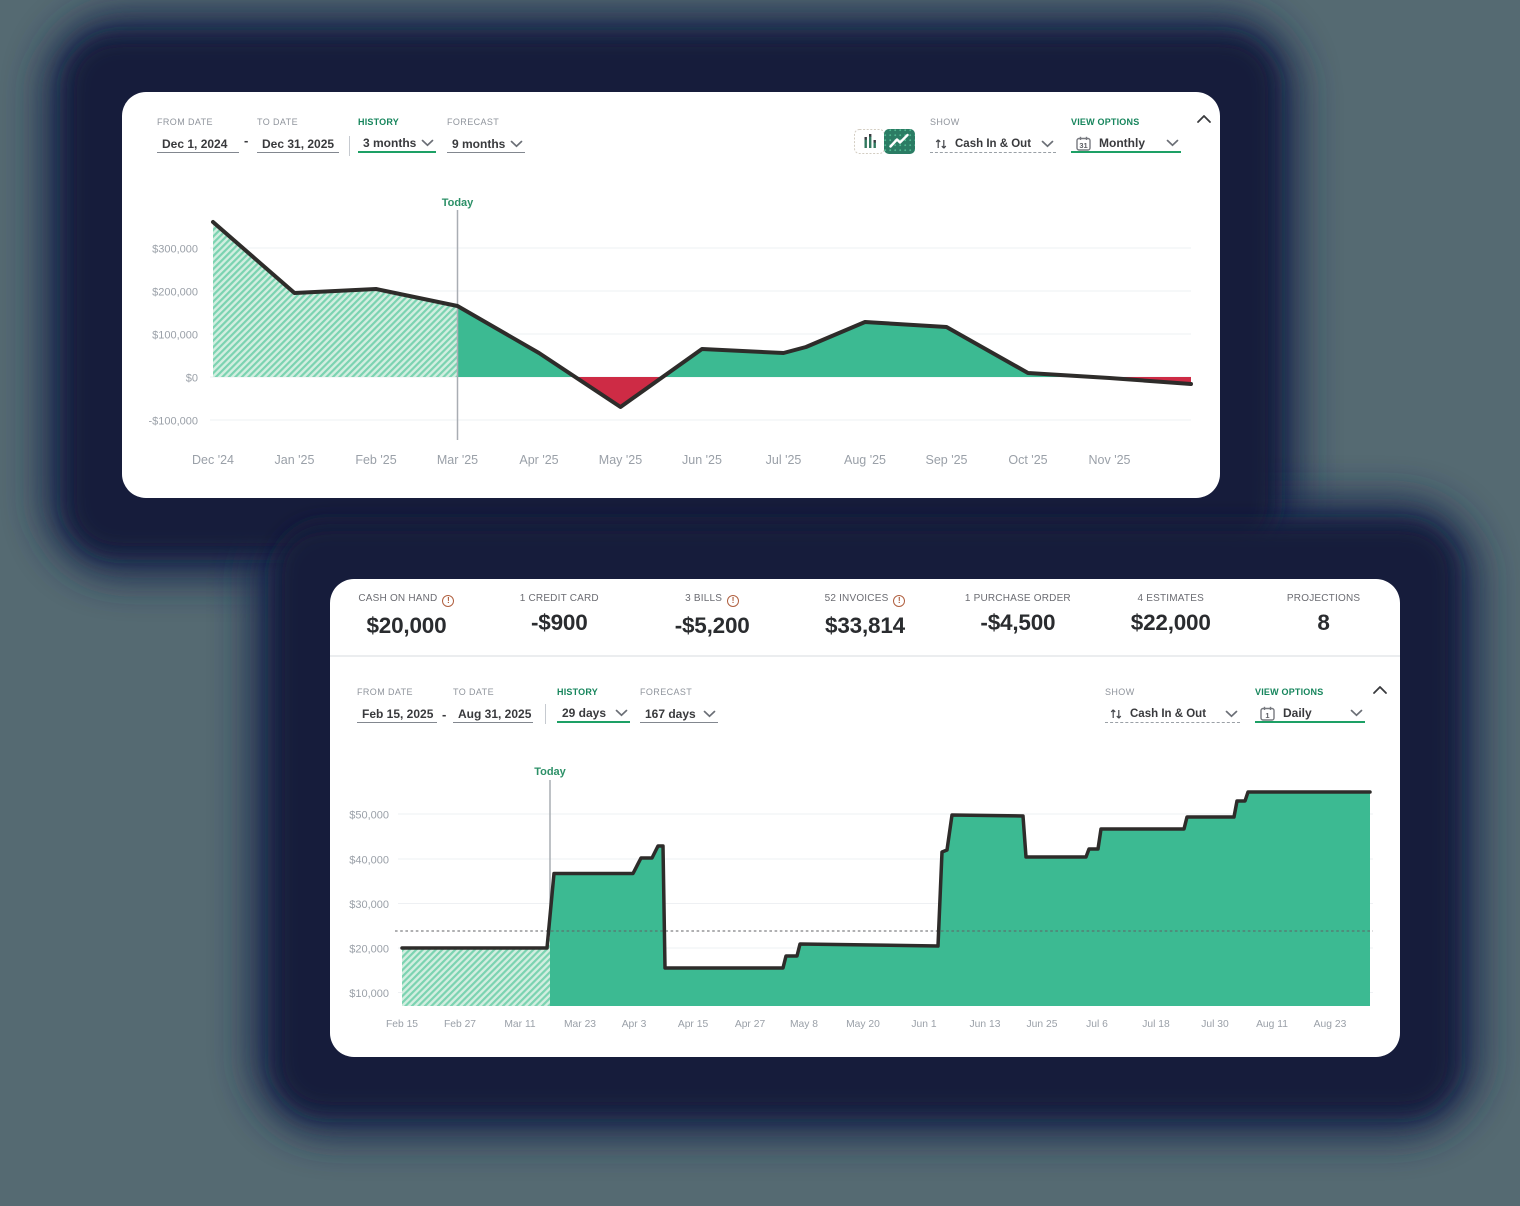  What do you see at coordinates (1215, 1024) in the screenshot?
I see `svg-text: Jul 30` at bounding box center [1215, 1024].